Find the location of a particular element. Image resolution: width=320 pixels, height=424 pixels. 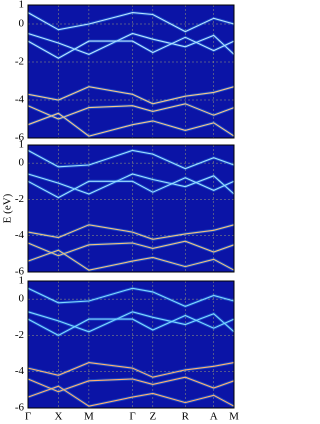

y-axis-label: E (eV) is located at coordinates (8, 208).